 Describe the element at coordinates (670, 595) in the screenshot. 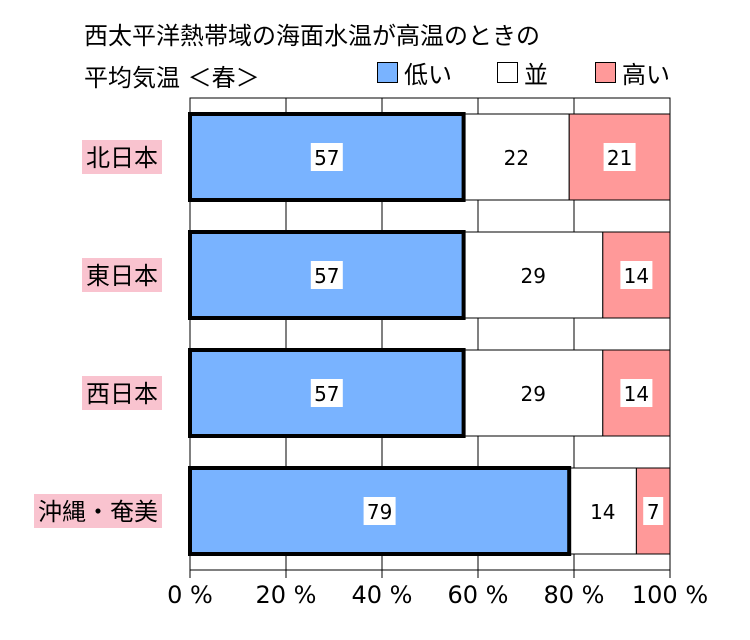

I see `x-tick-label: 100 %` at that location.